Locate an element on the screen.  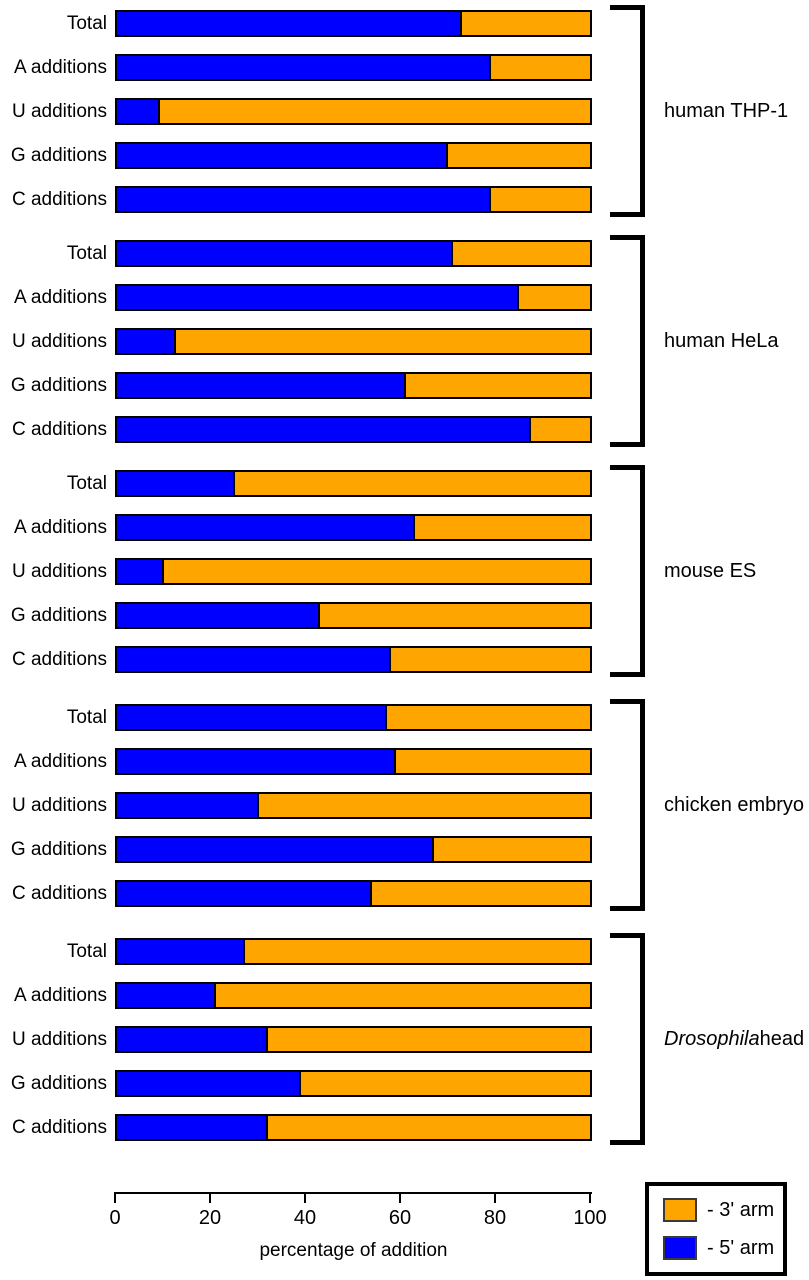
group-label-text-part: chicken embryo is located at coordinates (734, 804).